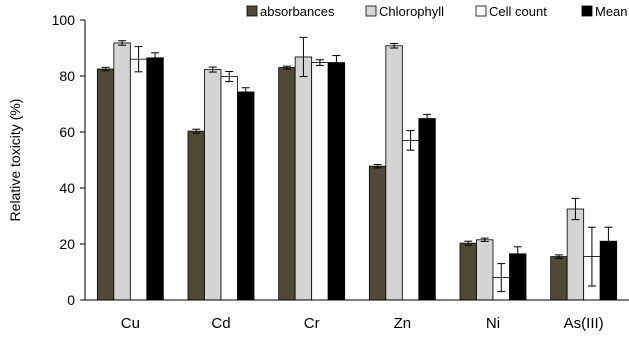  I want to click on bar-absorbances-asiii, so click(559, 278).